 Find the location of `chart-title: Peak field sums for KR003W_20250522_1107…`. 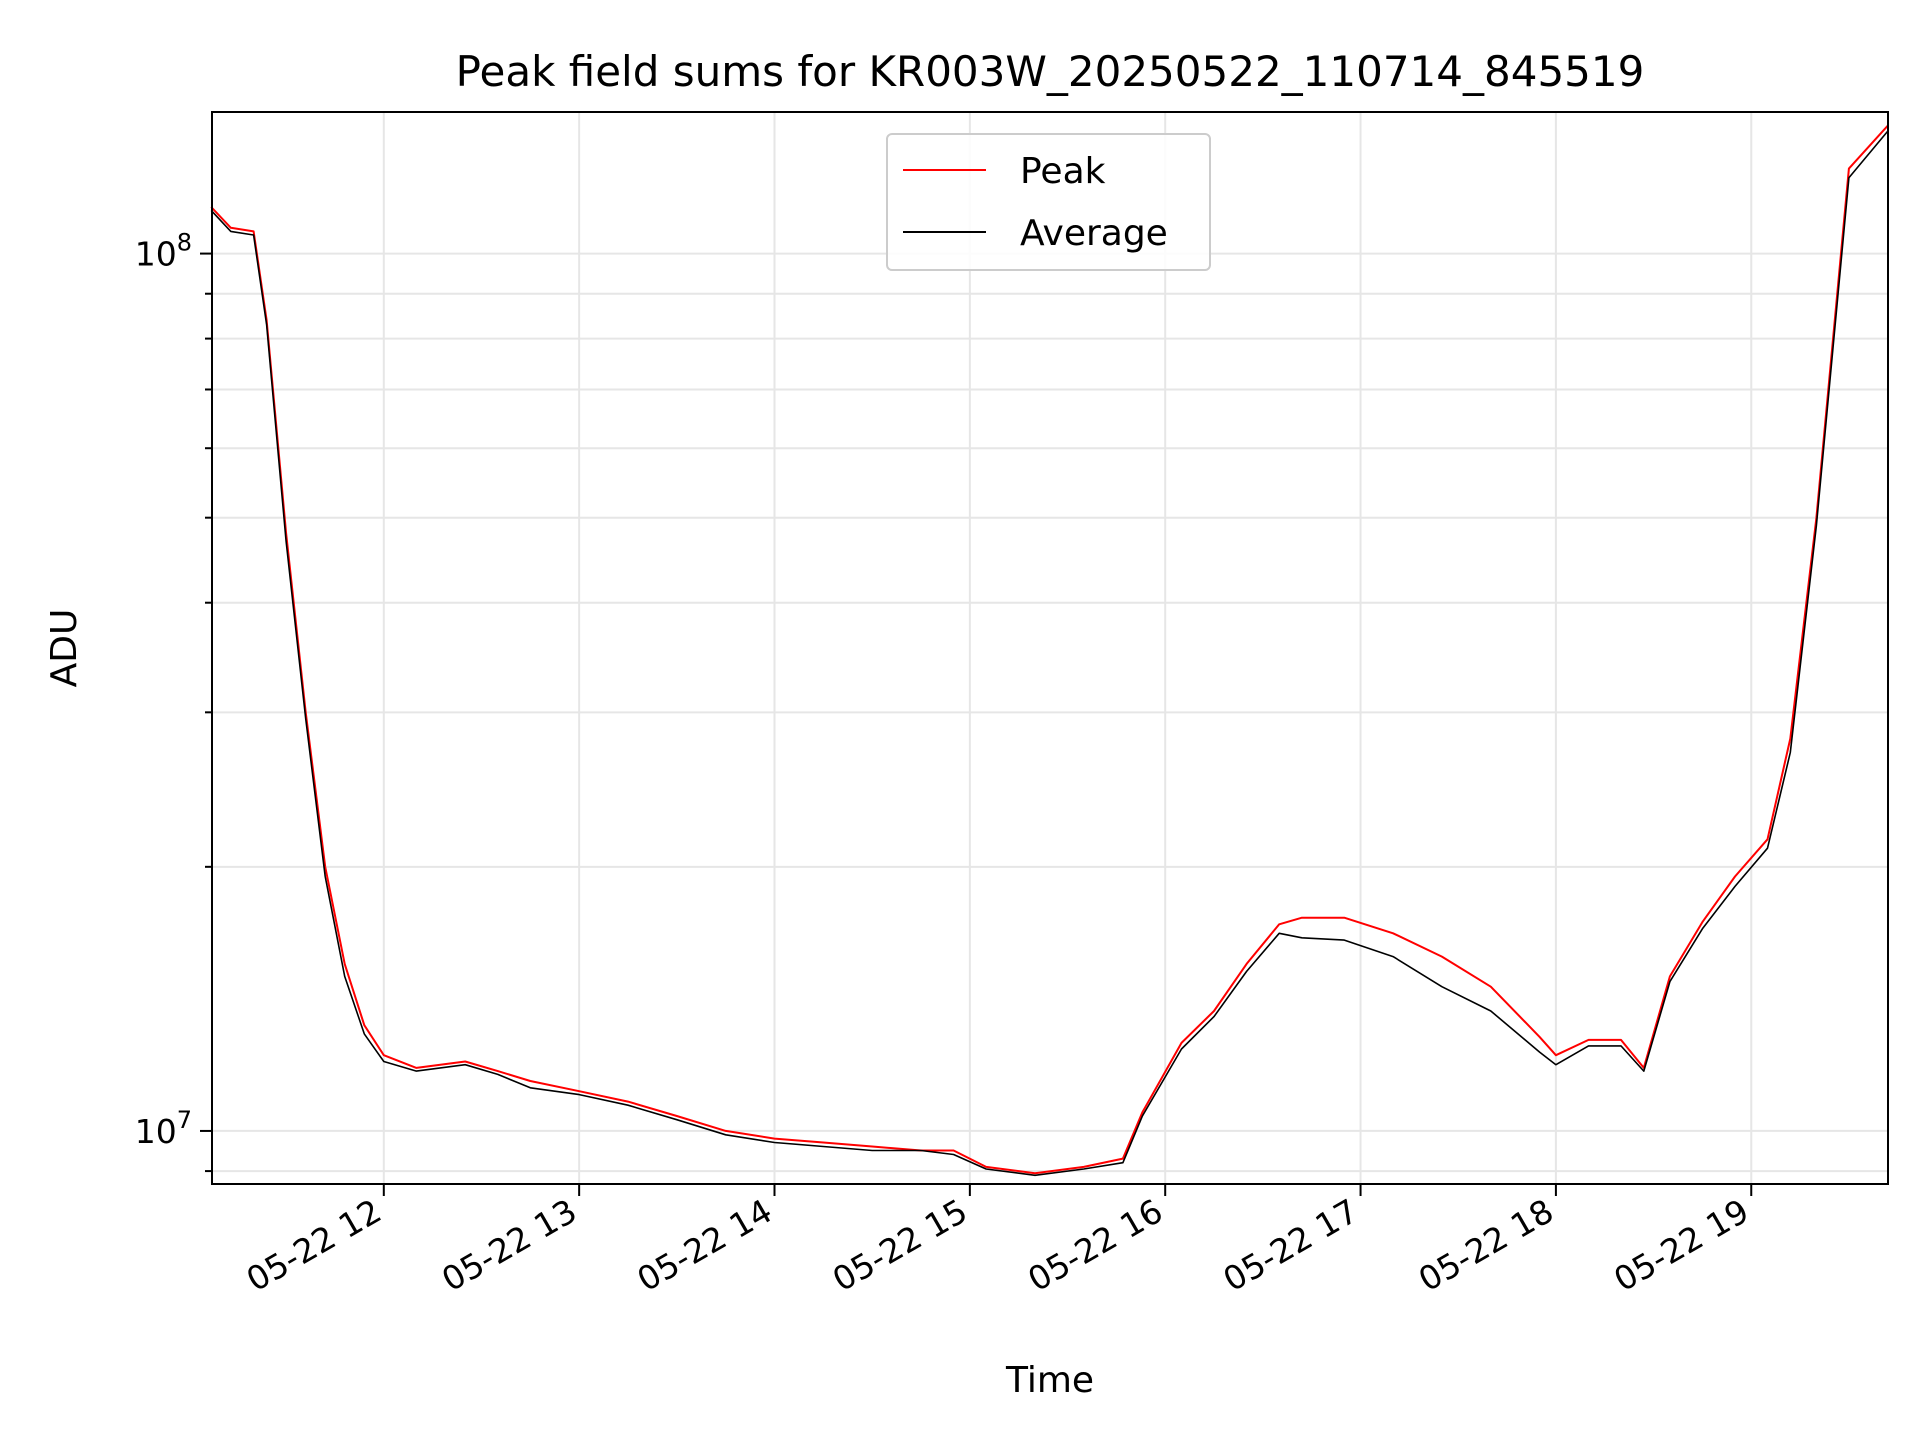

chart-title: Peak field sums for KR003W_20250522_1107… is located at coordinates (1050, 71).